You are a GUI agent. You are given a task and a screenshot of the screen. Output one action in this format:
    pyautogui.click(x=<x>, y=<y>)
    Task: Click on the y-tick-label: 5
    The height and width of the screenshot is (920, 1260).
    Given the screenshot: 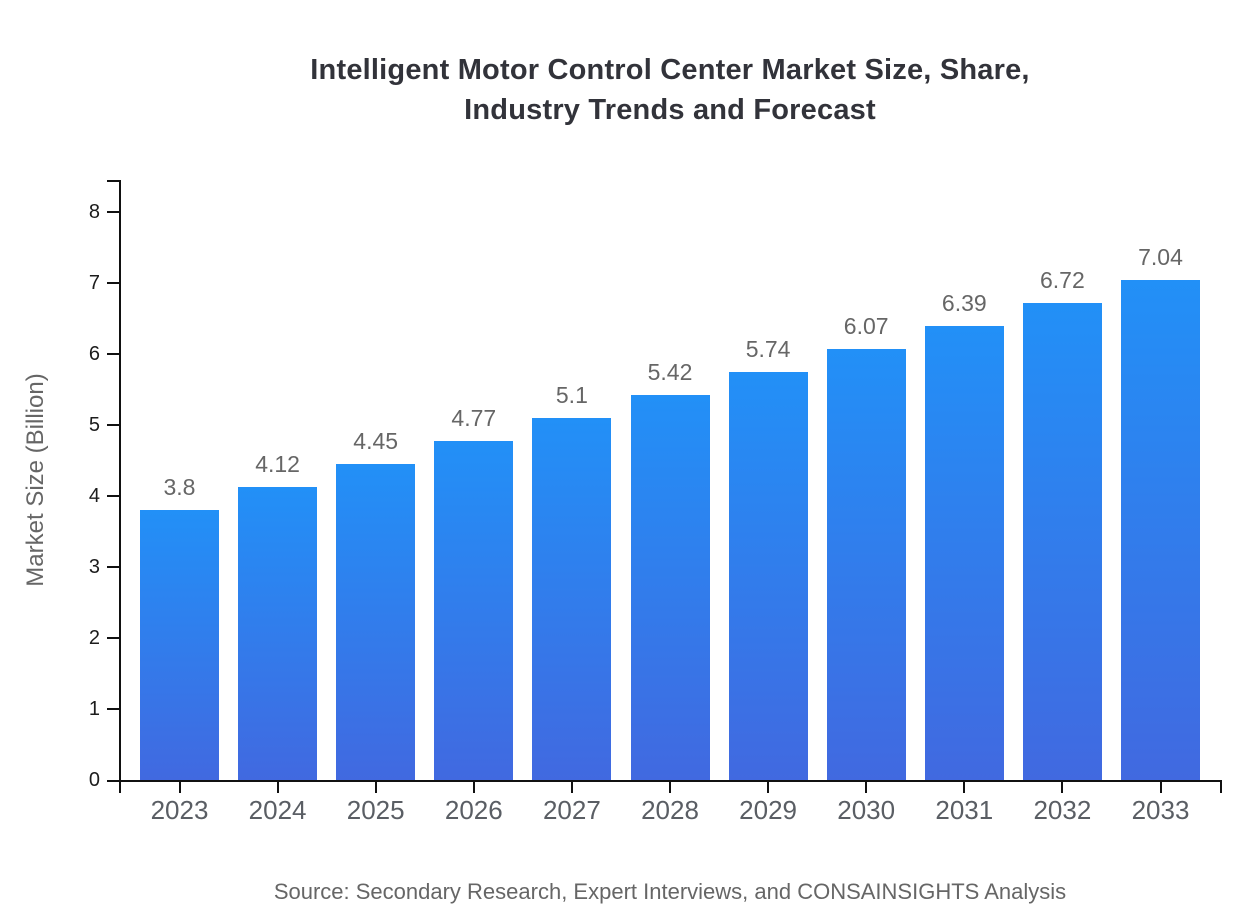 What is the action you would take?
    pyautogui.click(x=94, y=425)
    